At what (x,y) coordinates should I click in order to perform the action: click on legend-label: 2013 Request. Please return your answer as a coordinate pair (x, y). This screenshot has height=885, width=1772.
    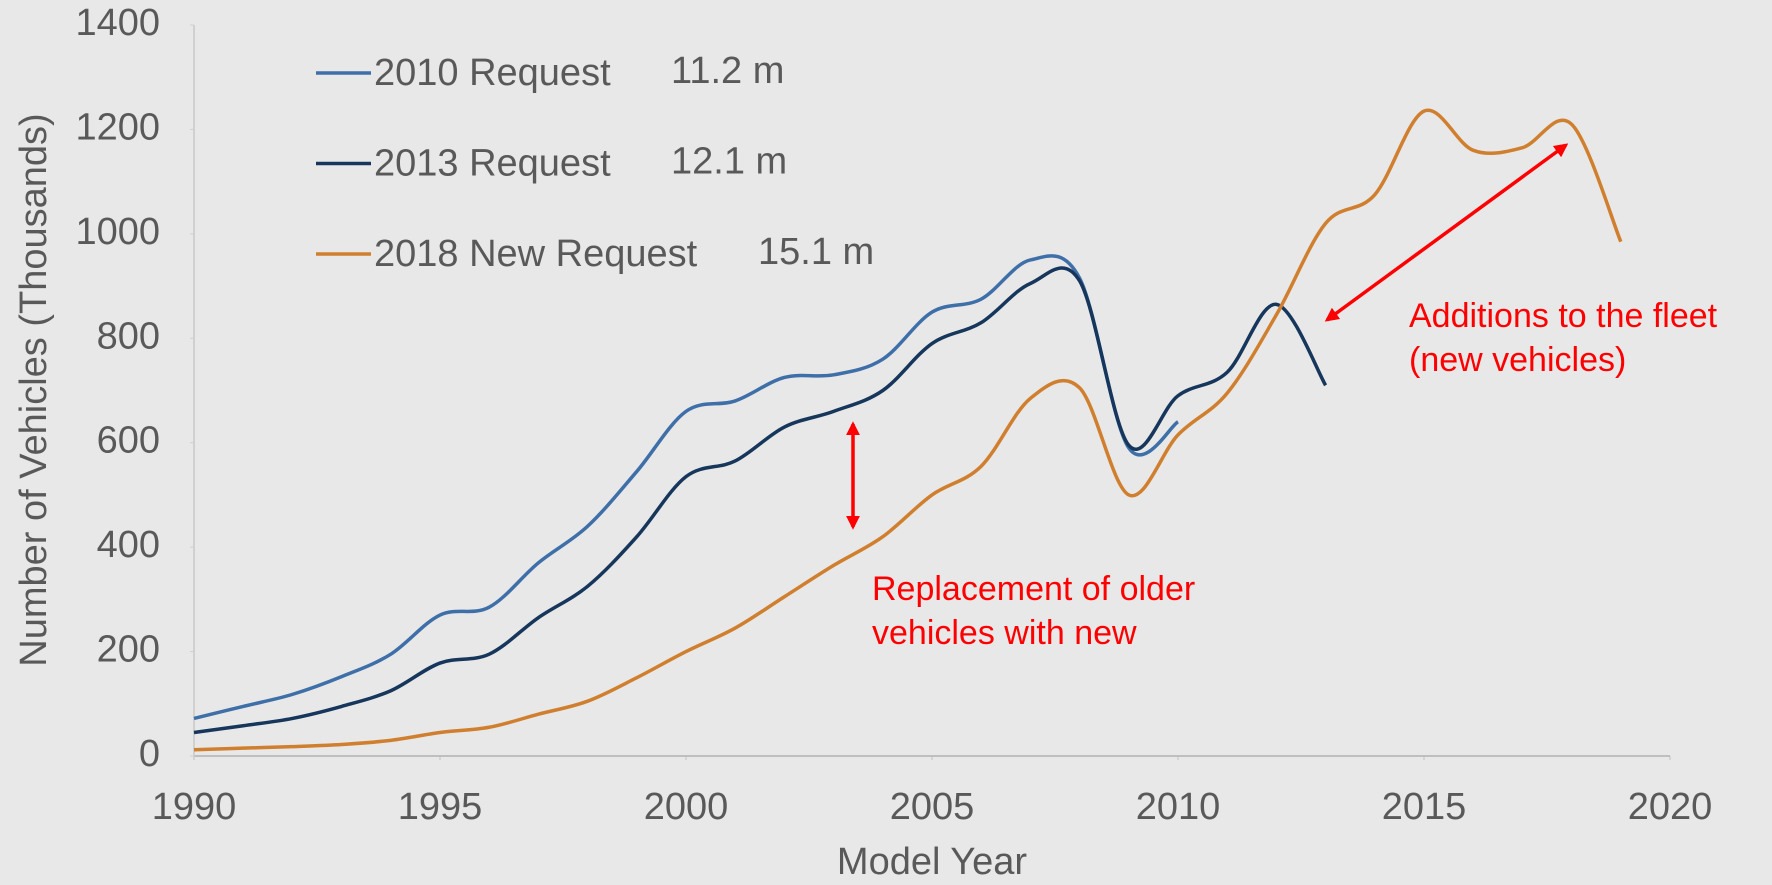
    Looking at the image, I should click on (492, 164).